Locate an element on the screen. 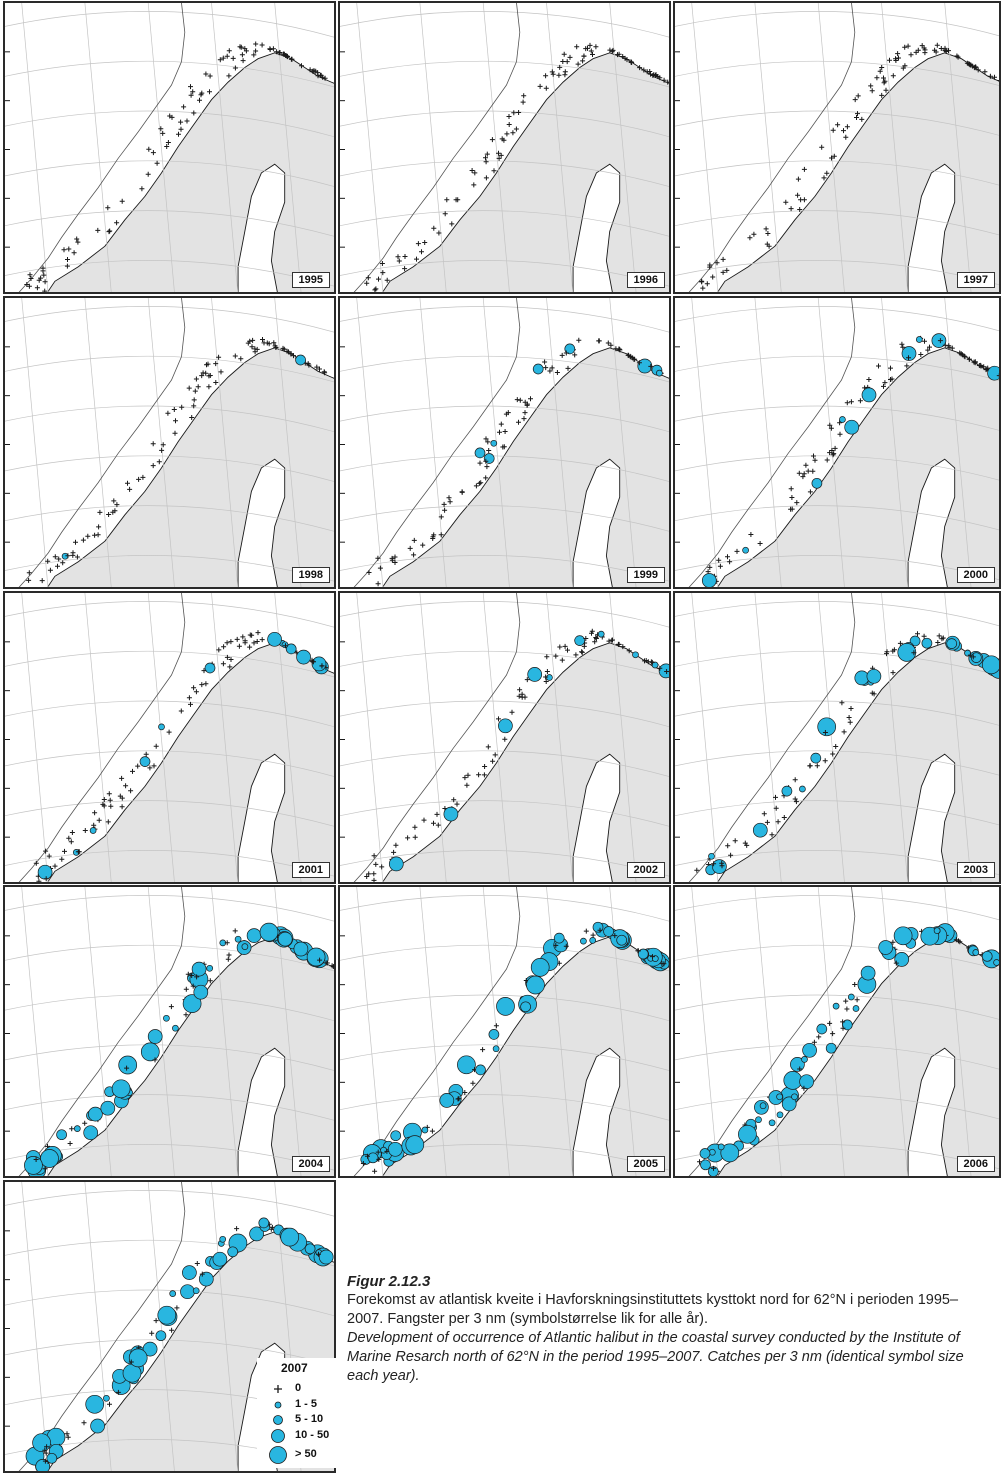 Image resolution: width=1001 pixels, height=1474 pixels. gulf-of-bothnia is located at coordinates (261, 1111).